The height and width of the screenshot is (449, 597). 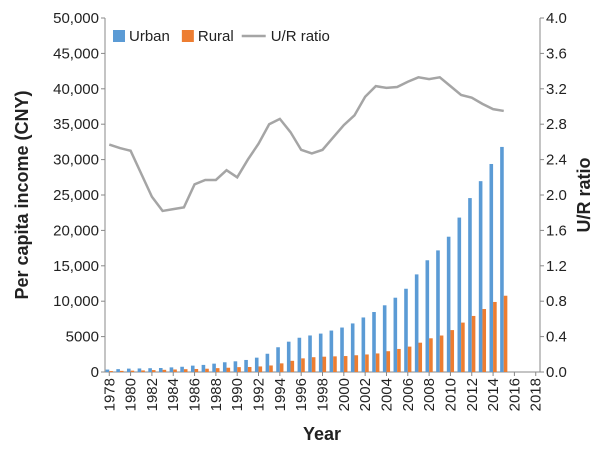 What do you see at coordinates (556, 266) in the screenshot?
I see `y2-tick-label: 1.2` at bounding box center [556, 266].